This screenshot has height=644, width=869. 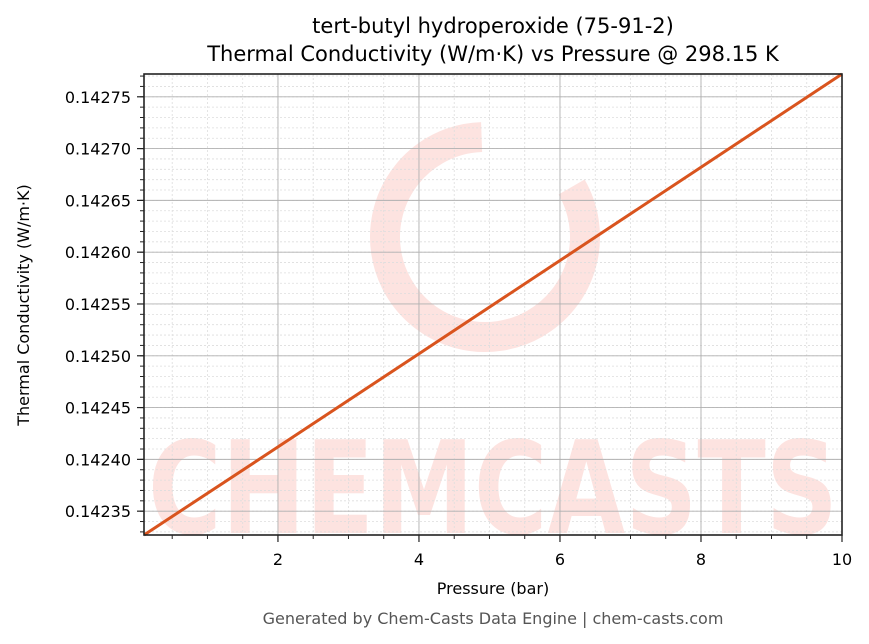 What do you see at coordinates (98, 304) in the screenshot?
I see `y-tick-label: 0.14255` at bounding box center [98, 304].